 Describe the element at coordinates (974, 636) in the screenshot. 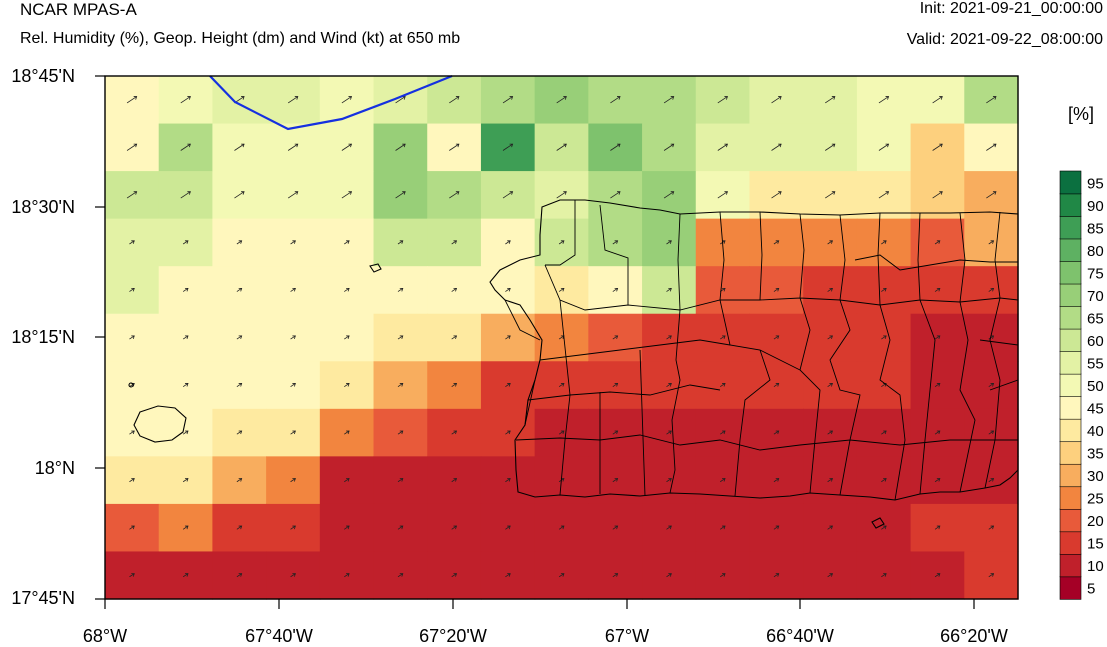

I see `lon-label-66-20w: 66°20'W` at that location.